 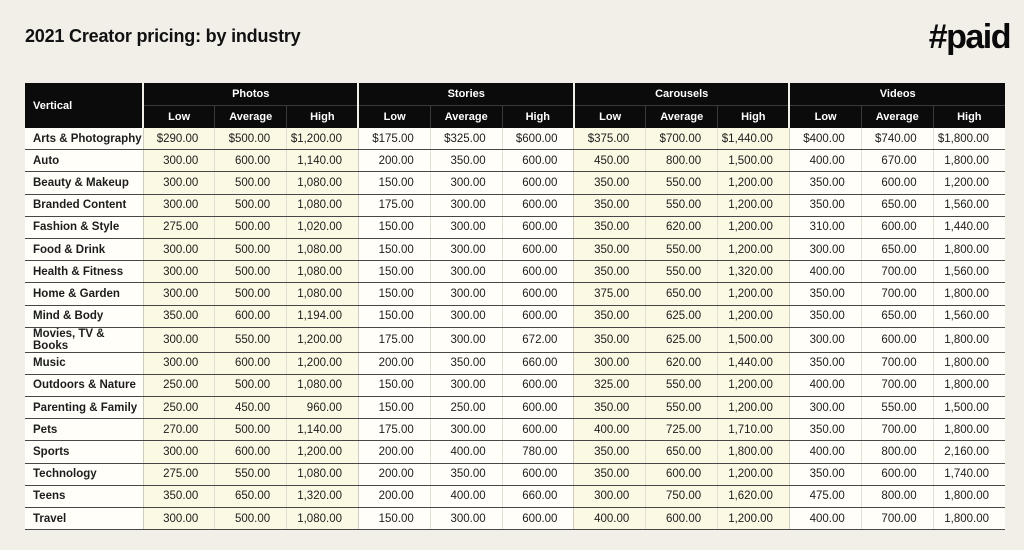 I want to click on price-cell: 200.00, so click(x=394, y=161).